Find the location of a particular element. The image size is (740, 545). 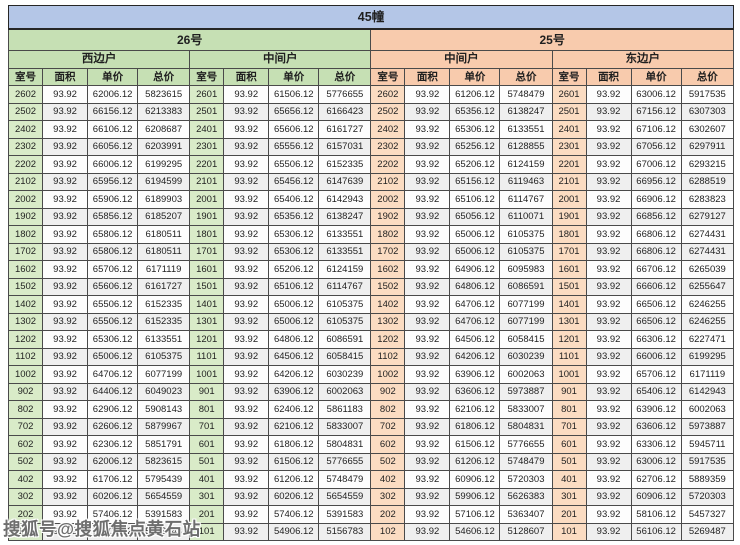

total-price-cell: 6058415 is located at coordinates (345, 356).